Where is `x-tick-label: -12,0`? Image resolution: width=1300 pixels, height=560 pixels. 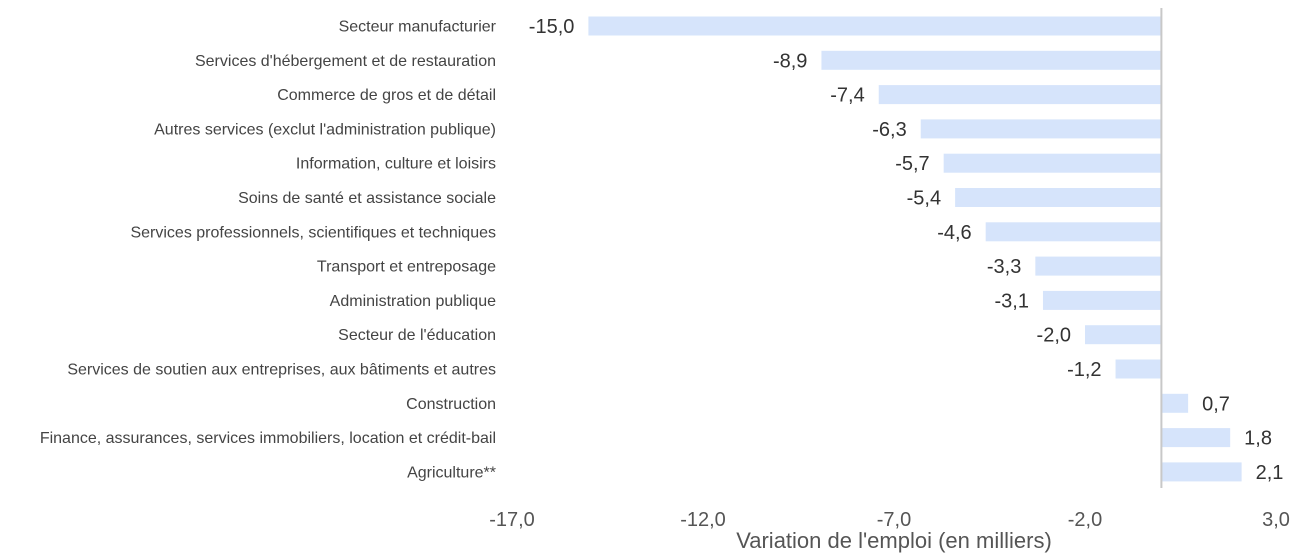
x-tick-label: -12,0 is located at coordinates (703, 520).